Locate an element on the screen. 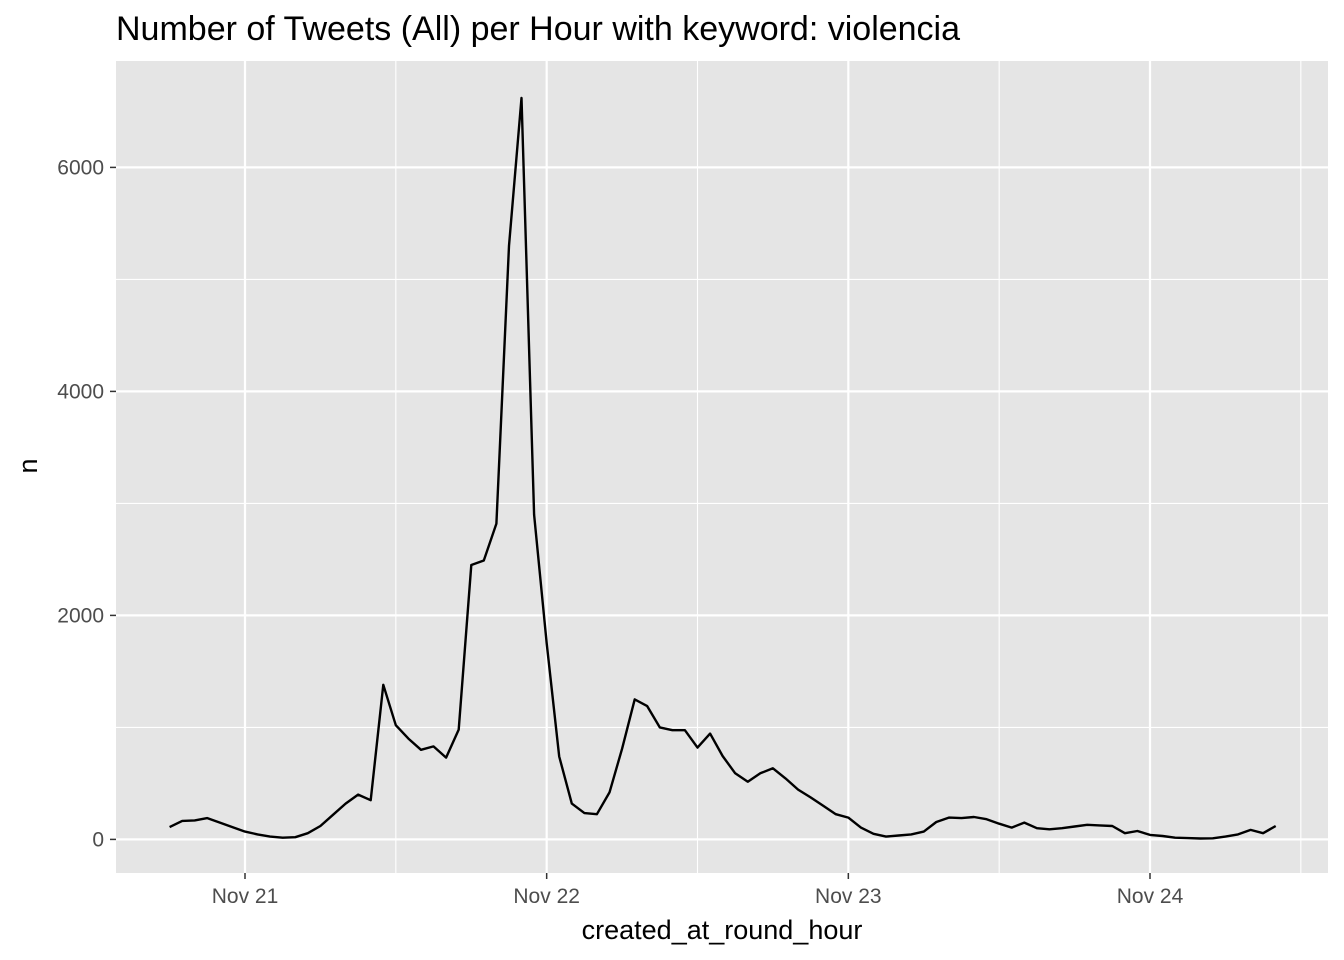 Image resolution: width=1344 pixels, height=960 pixels. y-tick-label: 4000 is located at coordinates (80, 391).